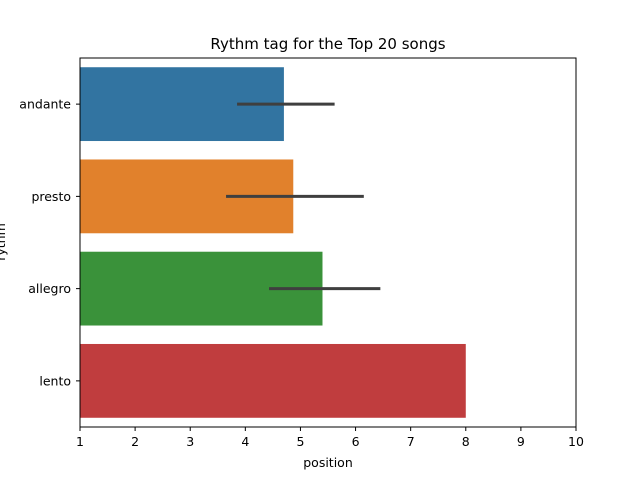 The height and width of the screenshot is (480, 640). Describe the element at coordinates (330, 438) in the screenshot. I see `x-axis: 1 2 3 4 5 6 7 8 9 10` at that location.